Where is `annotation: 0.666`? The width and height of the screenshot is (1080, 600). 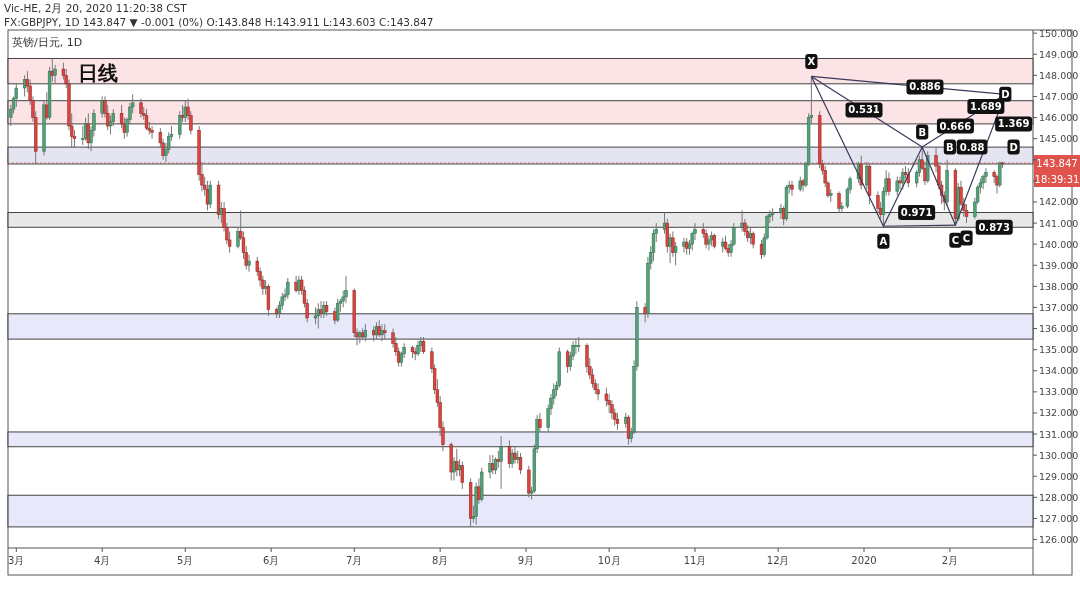
annotation: 0.666 is located at coordinates (955, 126).